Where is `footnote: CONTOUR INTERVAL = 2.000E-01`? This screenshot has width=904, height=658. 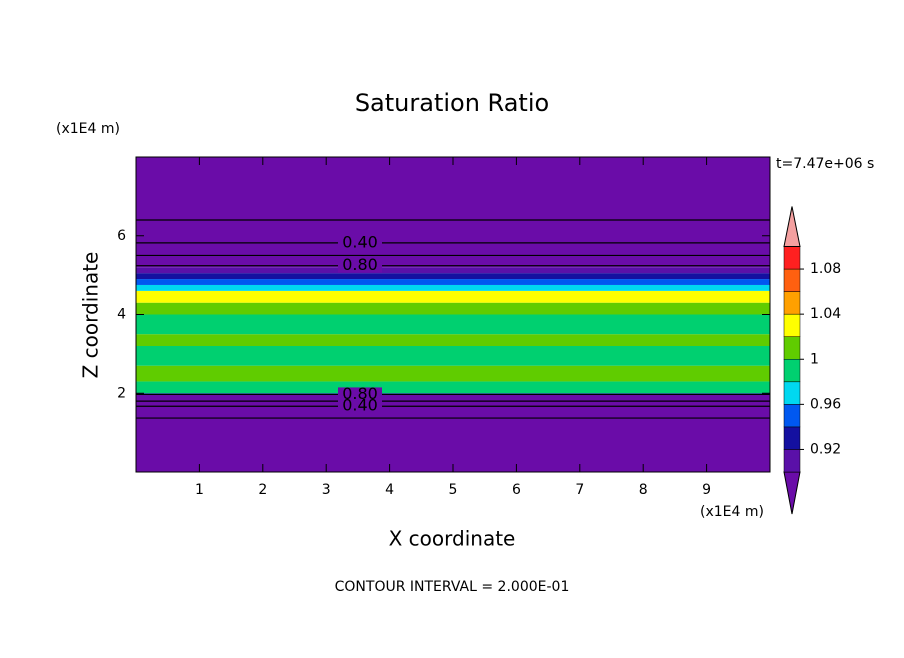
footnote: CONTOUR INTERVAL = 2.000E-01 is located at coordinates (452, 587).